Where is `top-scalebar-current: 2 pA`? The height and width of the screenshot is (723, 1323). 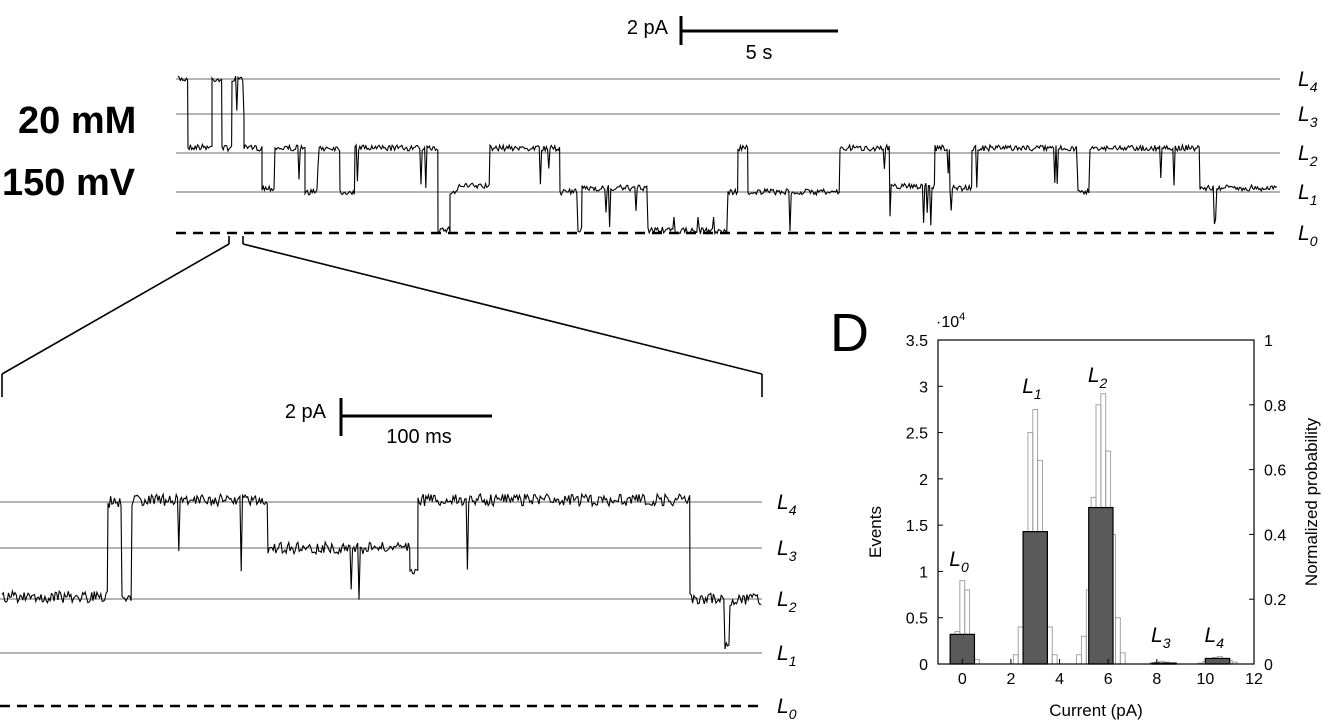
top-scalebar-current: 2 pA is located at coordinates (648, 28).